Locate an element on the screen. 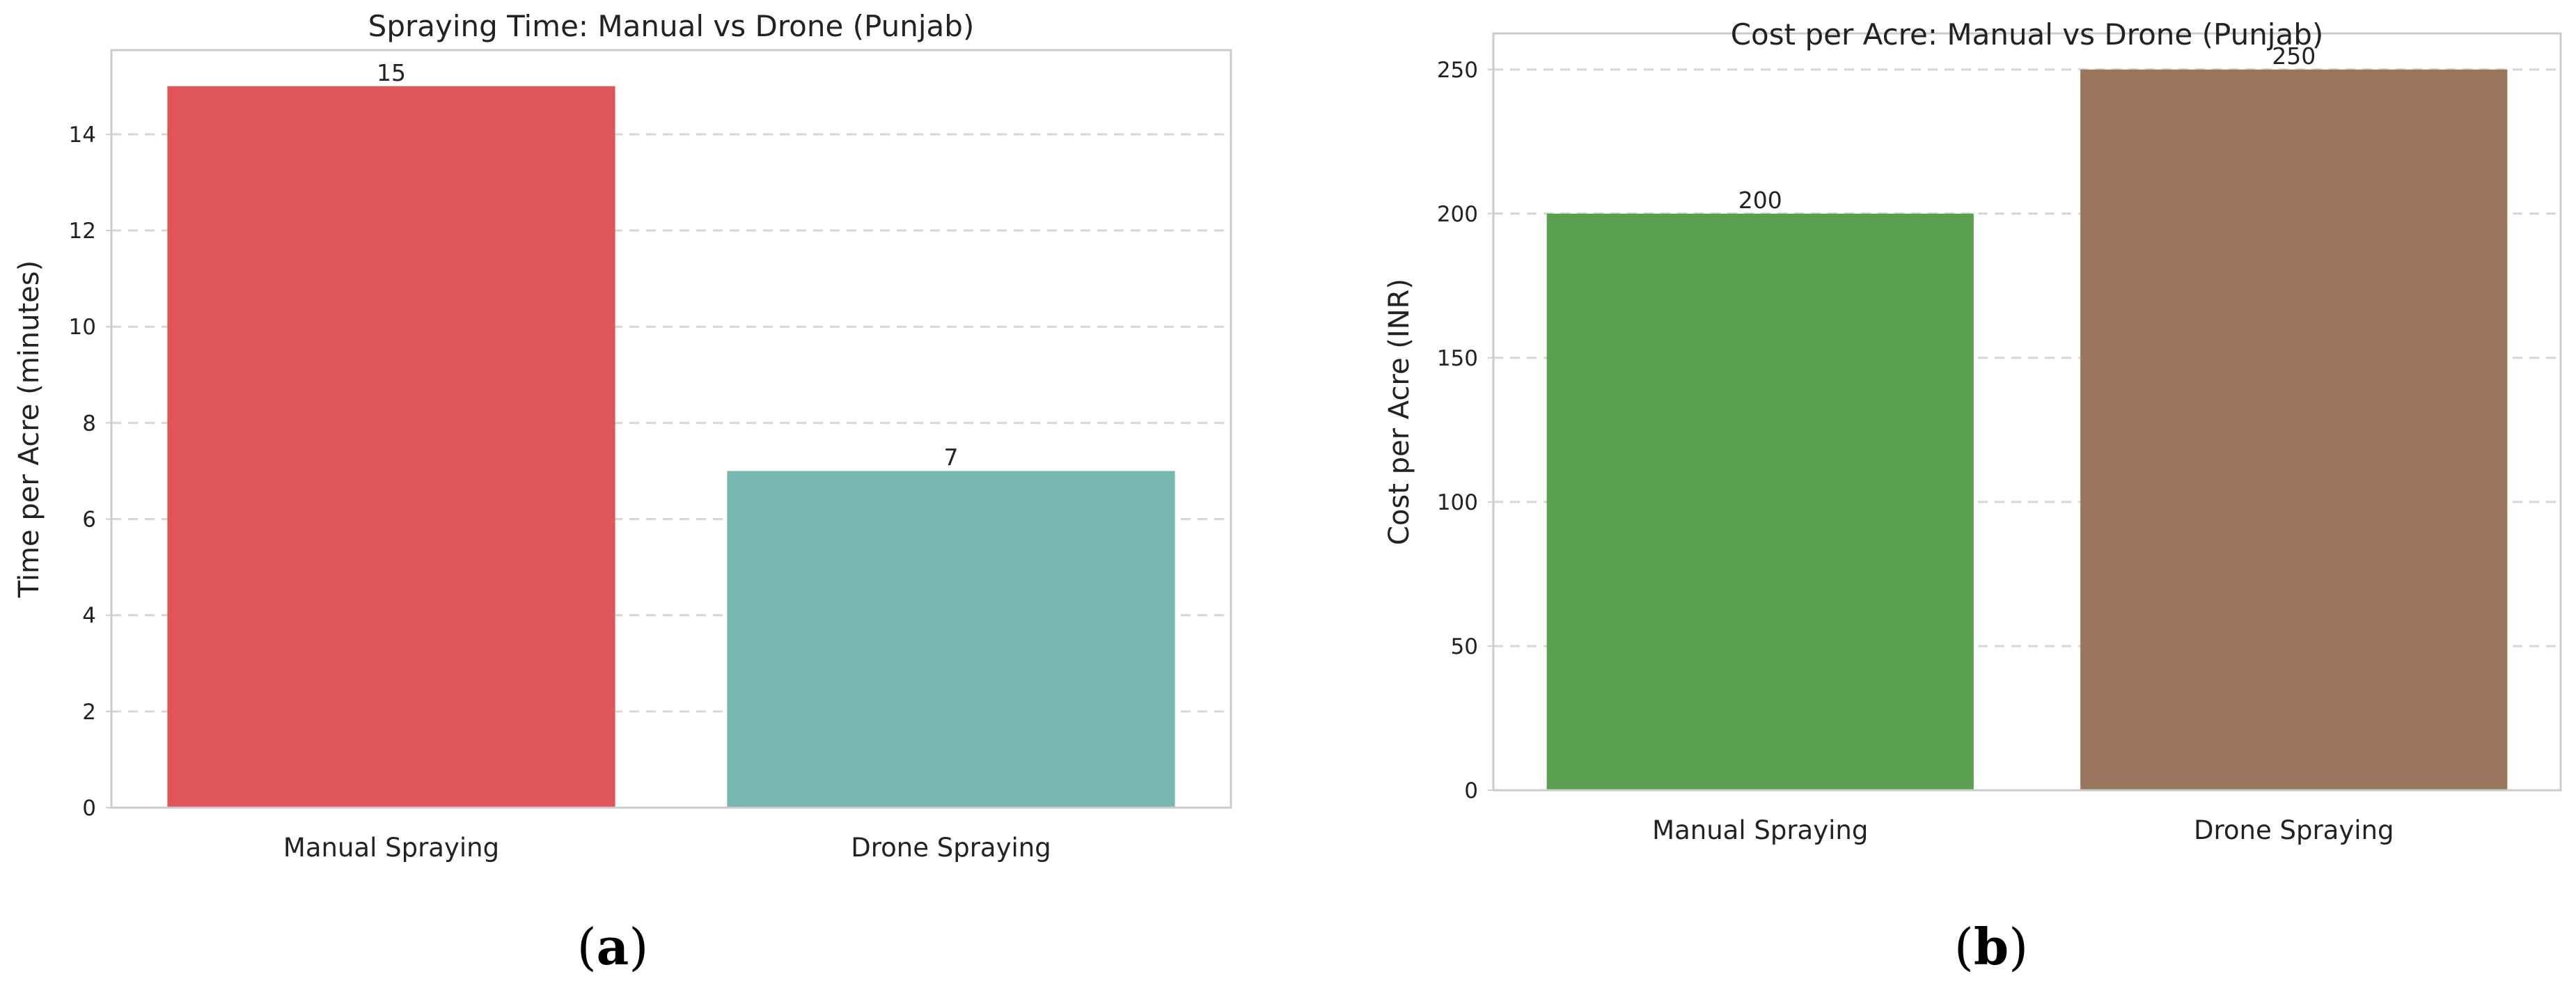  y-tick-label: 12 is located at coordinates (82, 231).